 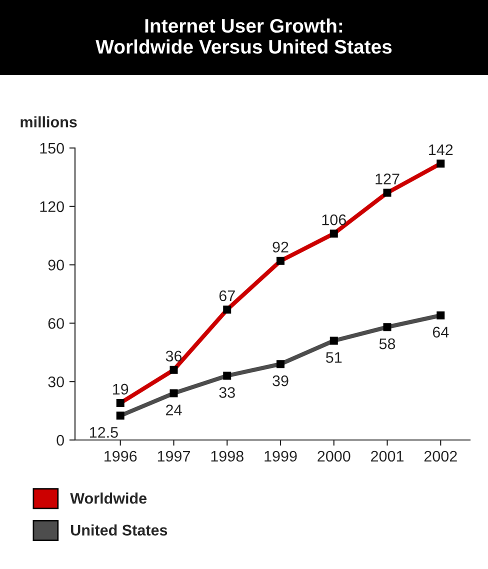 I want to click on data-label: 12.5, so click(x=104, y=432).